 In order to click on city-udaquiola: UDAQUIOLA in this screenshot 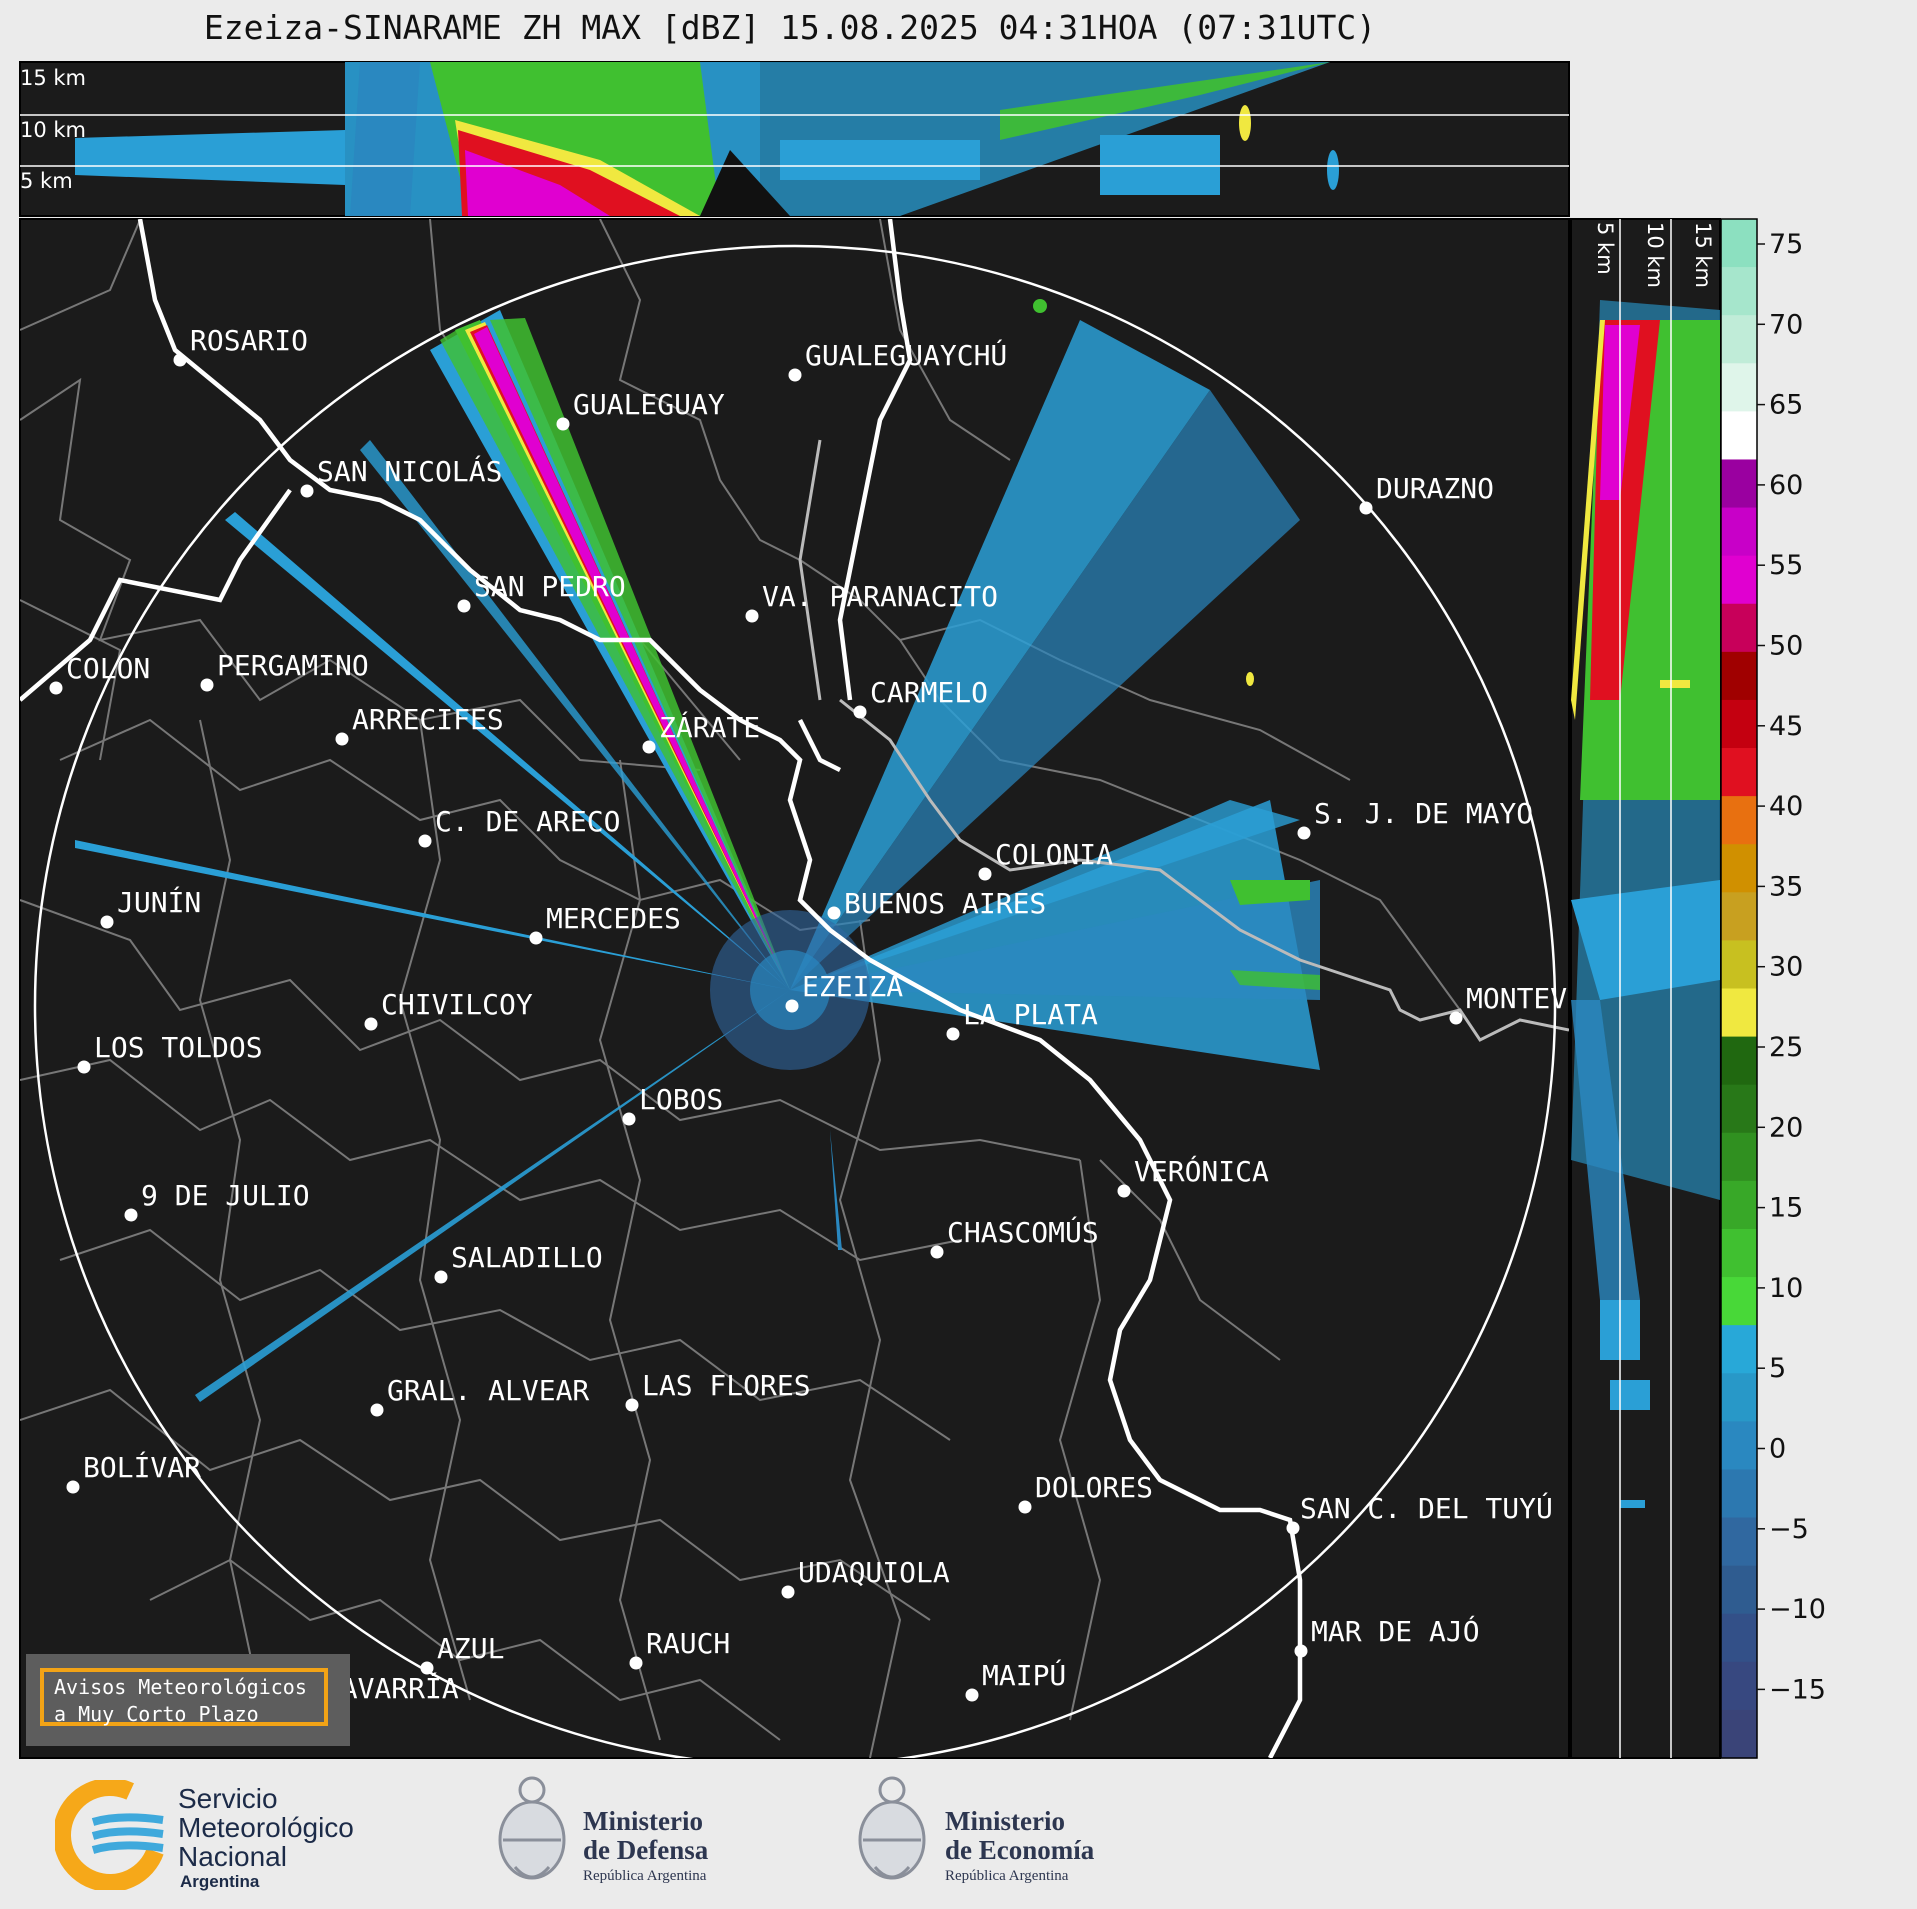, I will do `click(865, 1577)`.